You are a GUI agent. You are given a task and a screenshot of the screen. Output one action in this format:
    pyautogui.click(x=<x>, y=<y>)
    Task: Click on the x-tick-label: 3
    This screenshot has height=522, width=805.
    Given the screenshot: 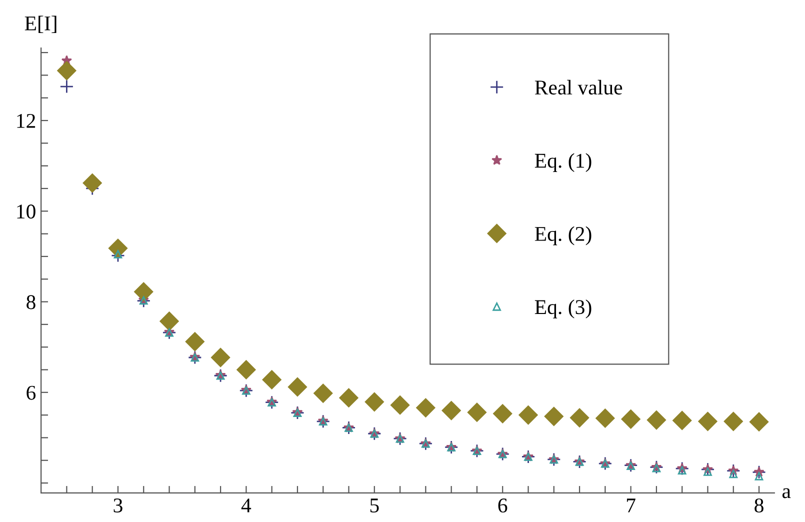 What is the action you would take?
    pyautogui.click(x=118, y=505)
    